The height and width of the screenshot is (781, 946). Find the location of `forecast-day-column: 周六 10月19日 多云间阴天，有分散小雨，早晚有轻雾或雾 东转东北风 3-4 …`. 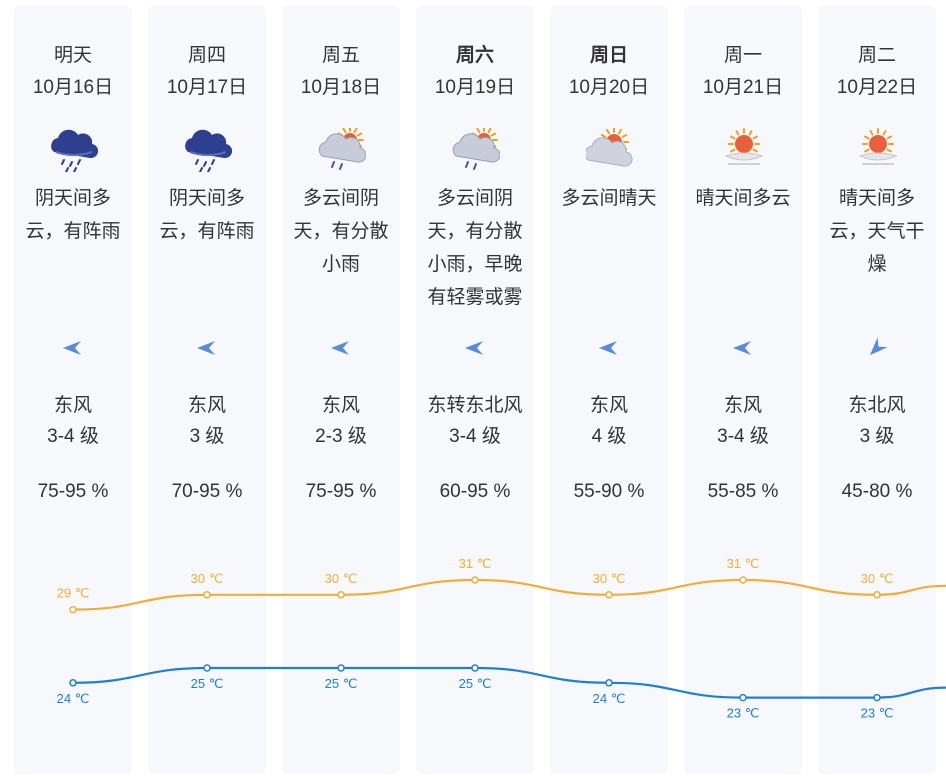

forecast-day-column: 周六 10月19日 多云间阴天，有分散小雨，早晚有轻雾或雾 东转东北风 3-4 … is located at coordinates (475, 390).